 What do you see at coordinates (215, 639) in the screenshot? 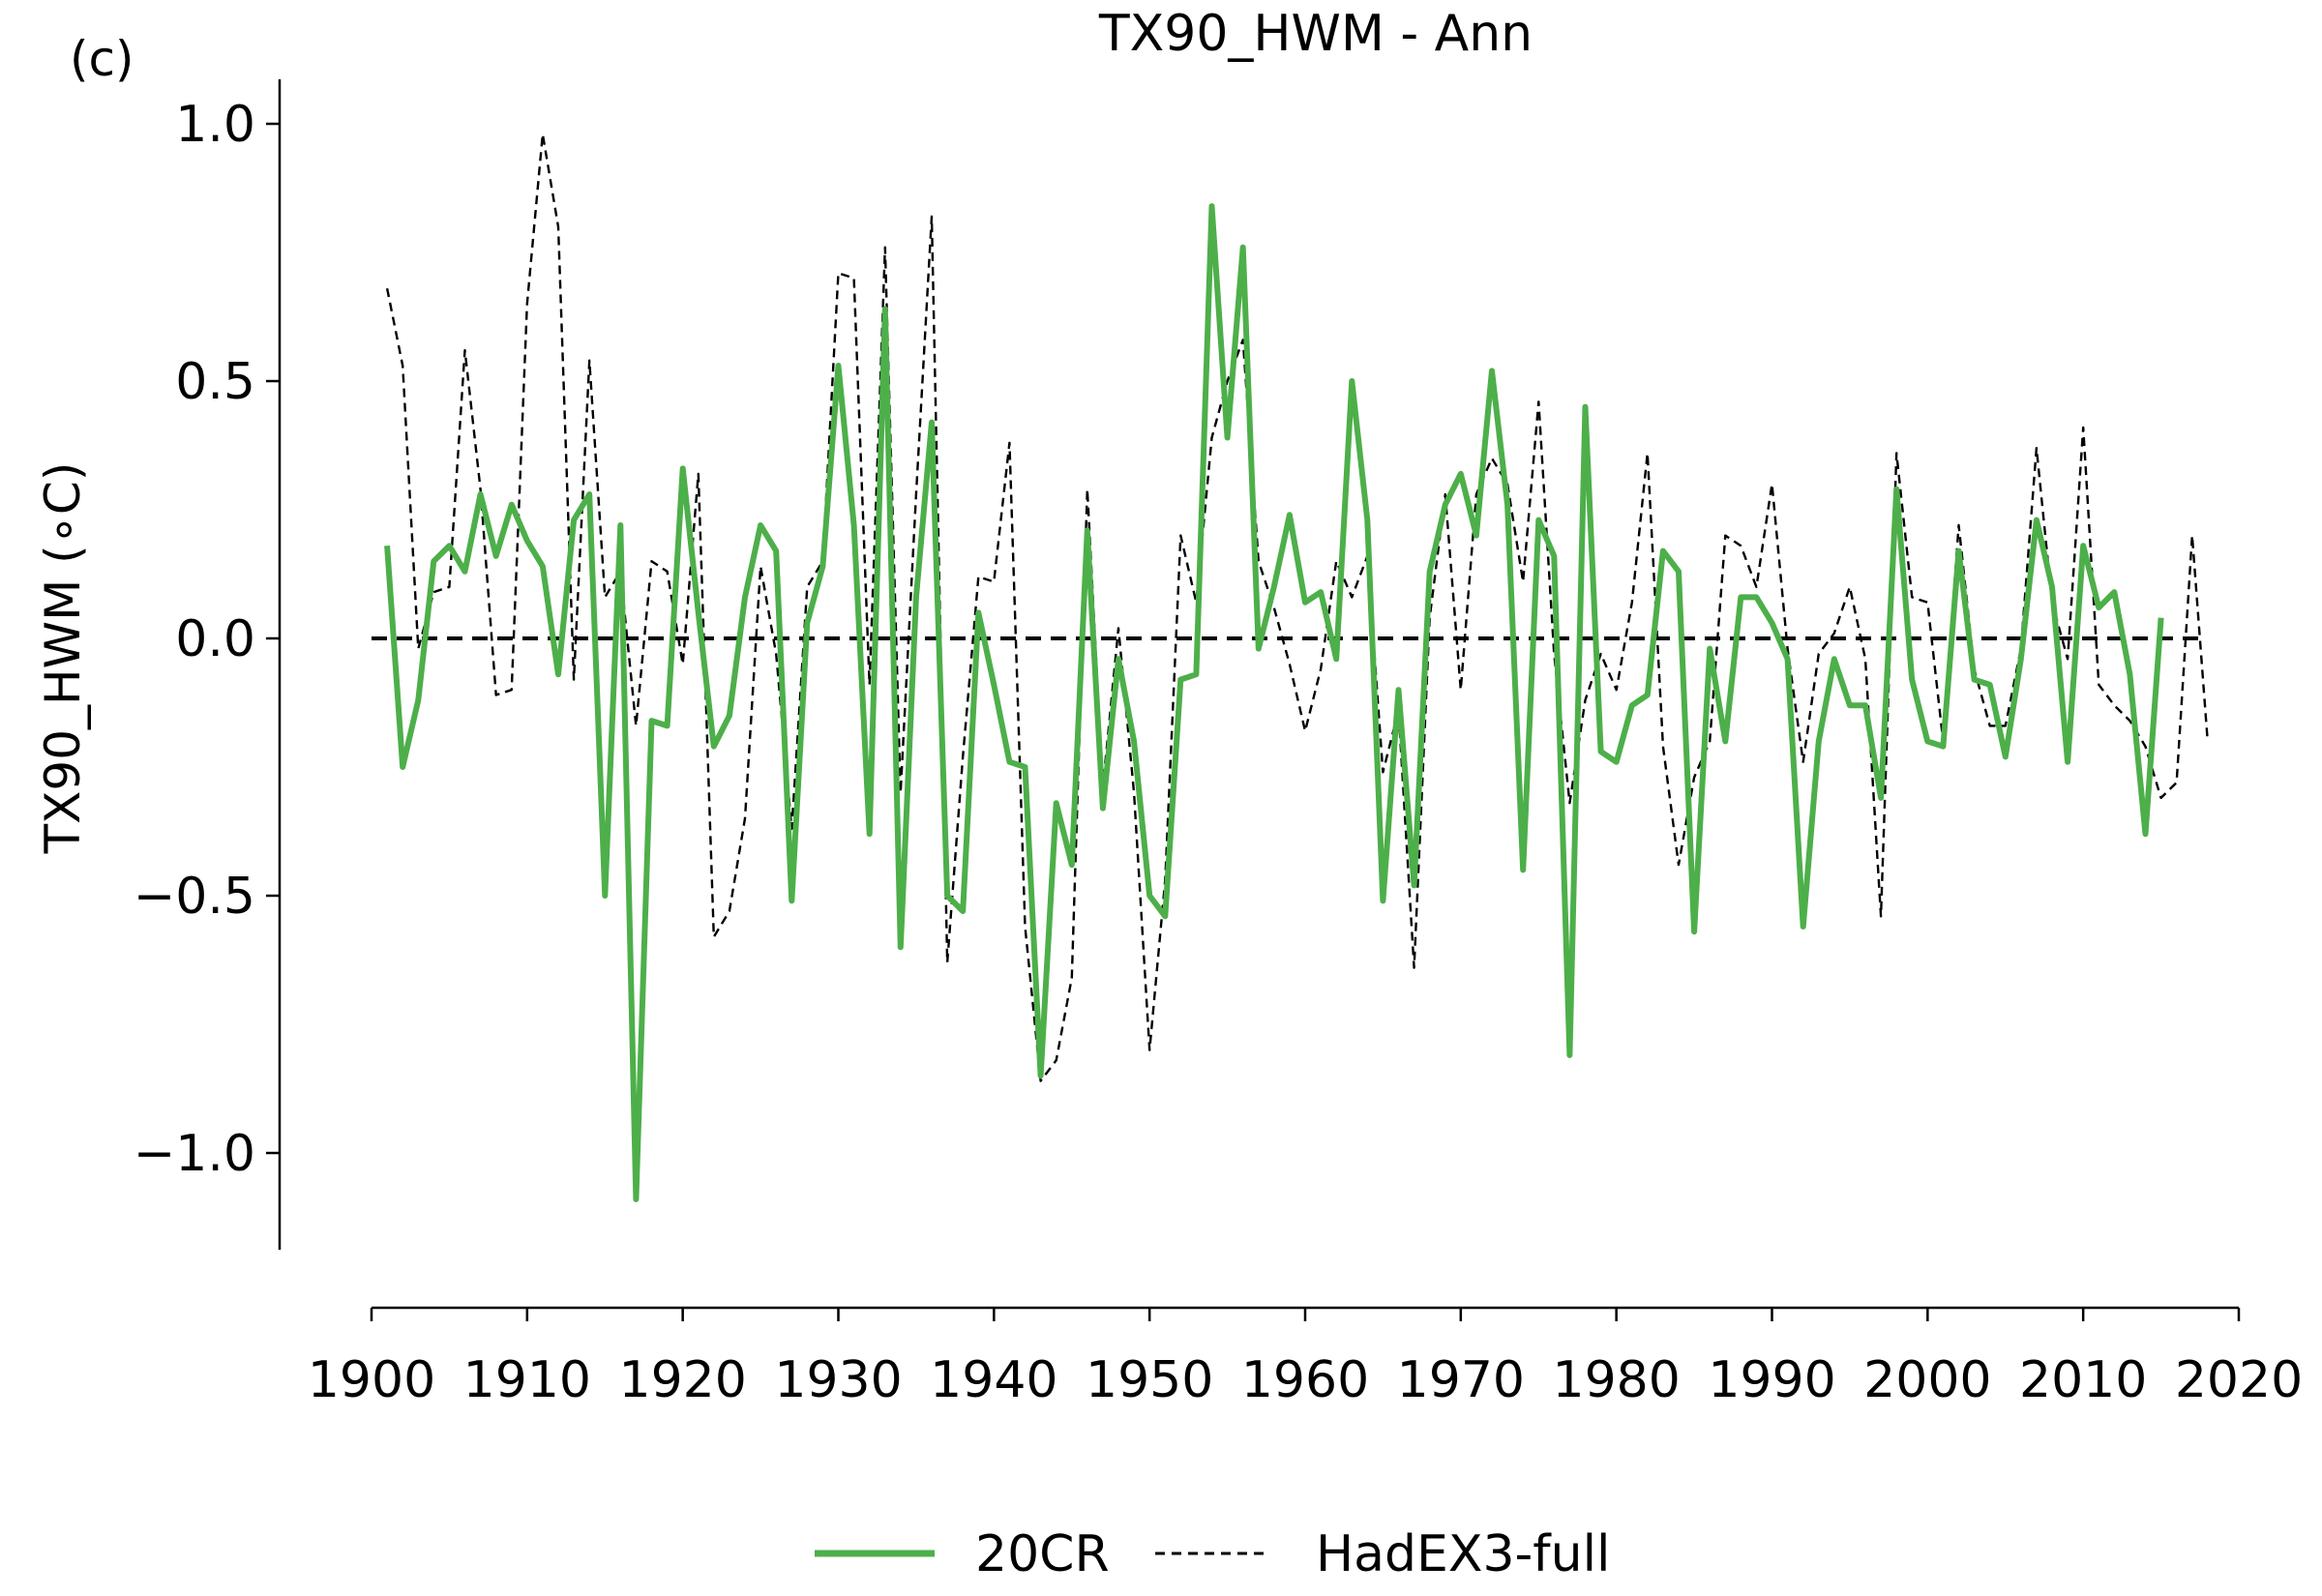
I see `y-tick-label: 0.0` at bounding box center [215, 639].